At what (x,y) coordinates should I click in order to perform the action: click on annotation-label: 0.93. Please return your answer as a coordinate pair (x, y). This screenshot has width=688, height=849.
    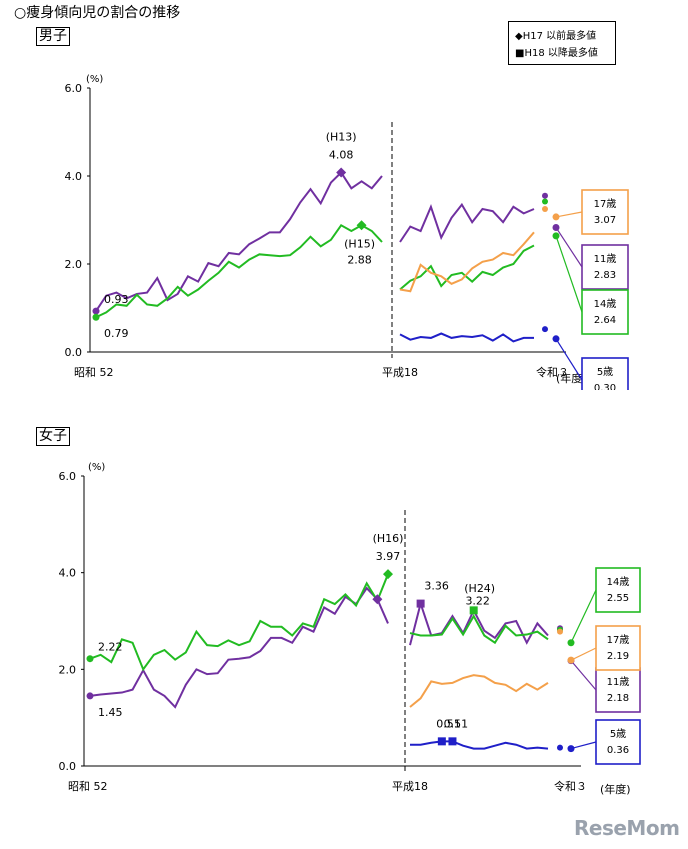
    Looking at the image, I should click on (116, 299).